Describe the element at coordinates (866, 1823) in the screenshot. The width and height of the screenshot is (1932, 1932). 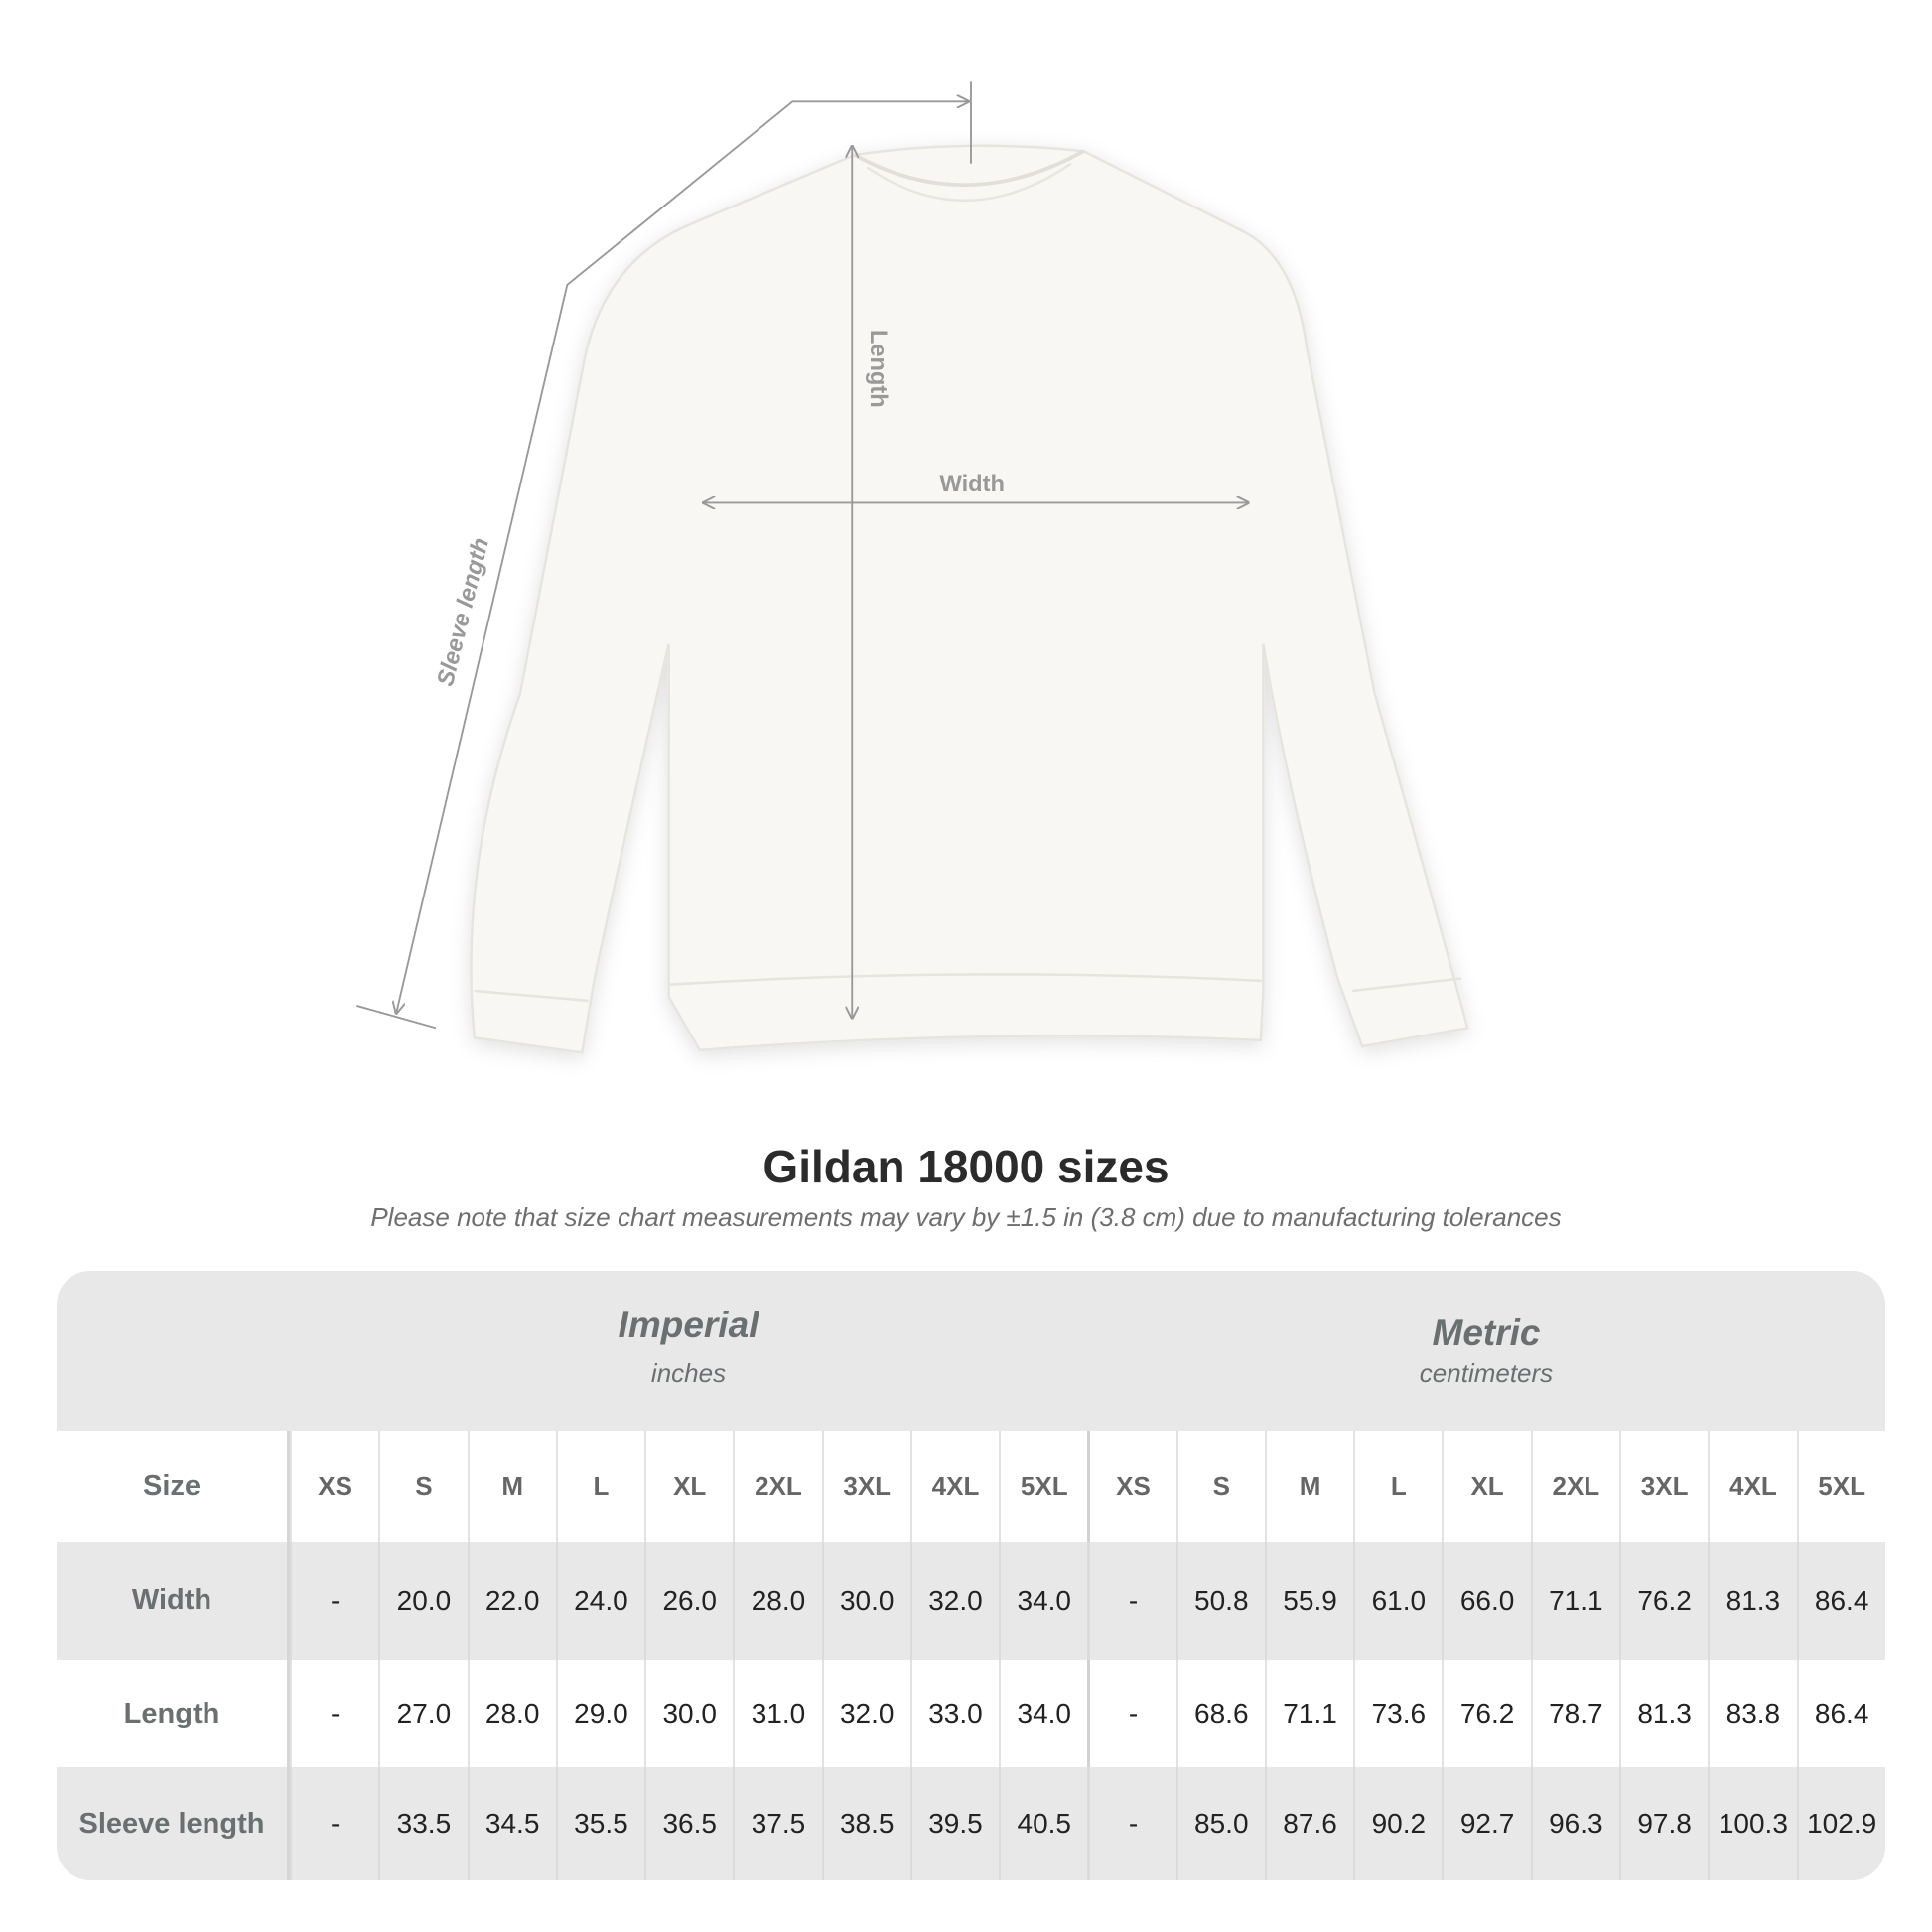
I see `table-cell: 38.5` at that location.